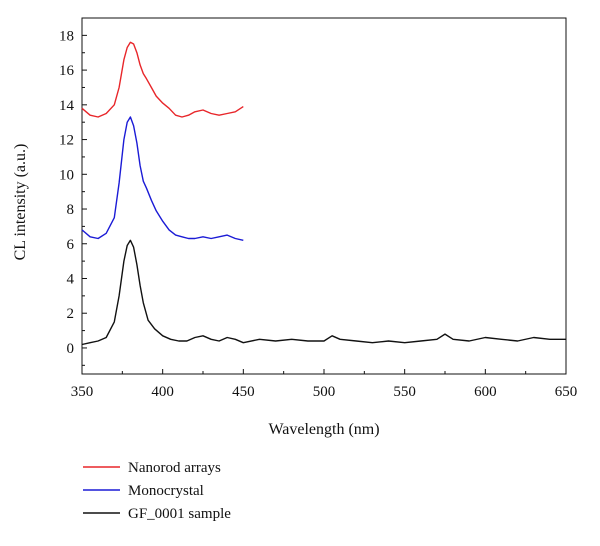 The height and width of the screenshot is (546, 600). I want to click on y-tick-label: 12, so click(66, 141).